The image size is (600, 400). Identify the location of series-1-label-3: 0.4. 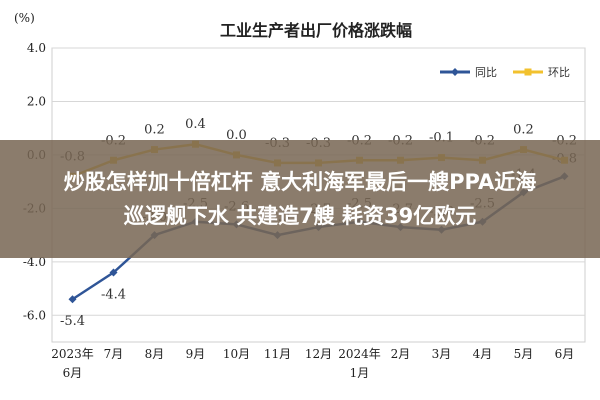
(195, 124).